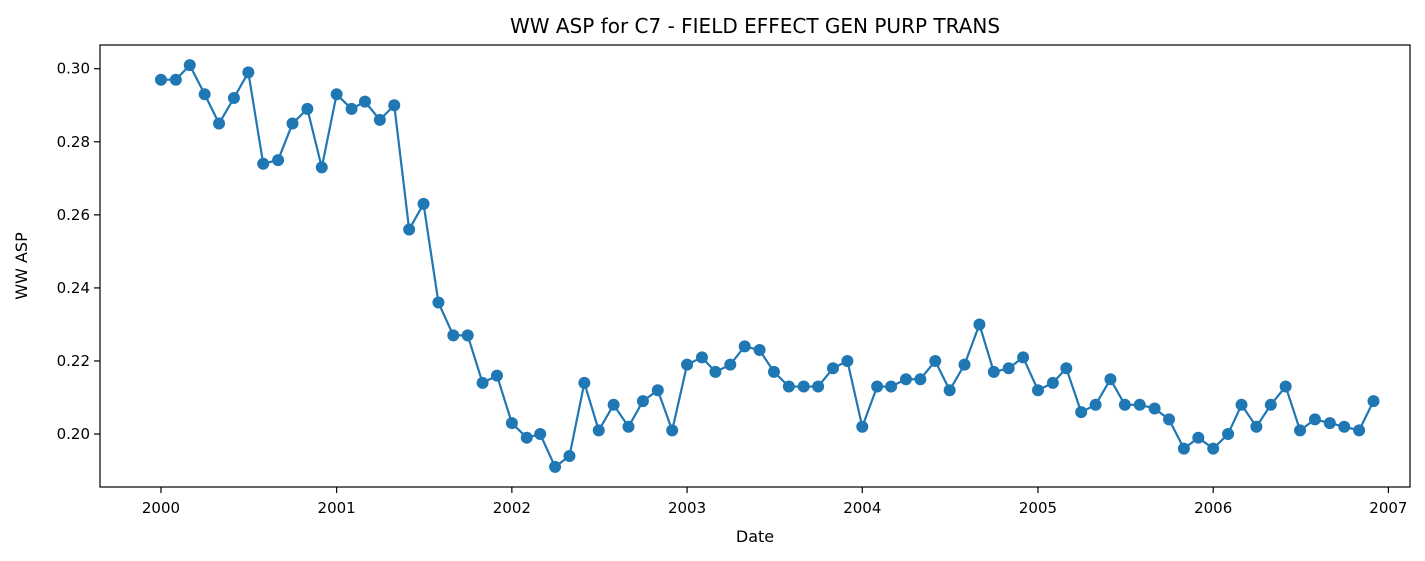  Describe the element at coordinates (21, 266) in the screenshot. I see `y-axis-label: WW ASP` at that location.